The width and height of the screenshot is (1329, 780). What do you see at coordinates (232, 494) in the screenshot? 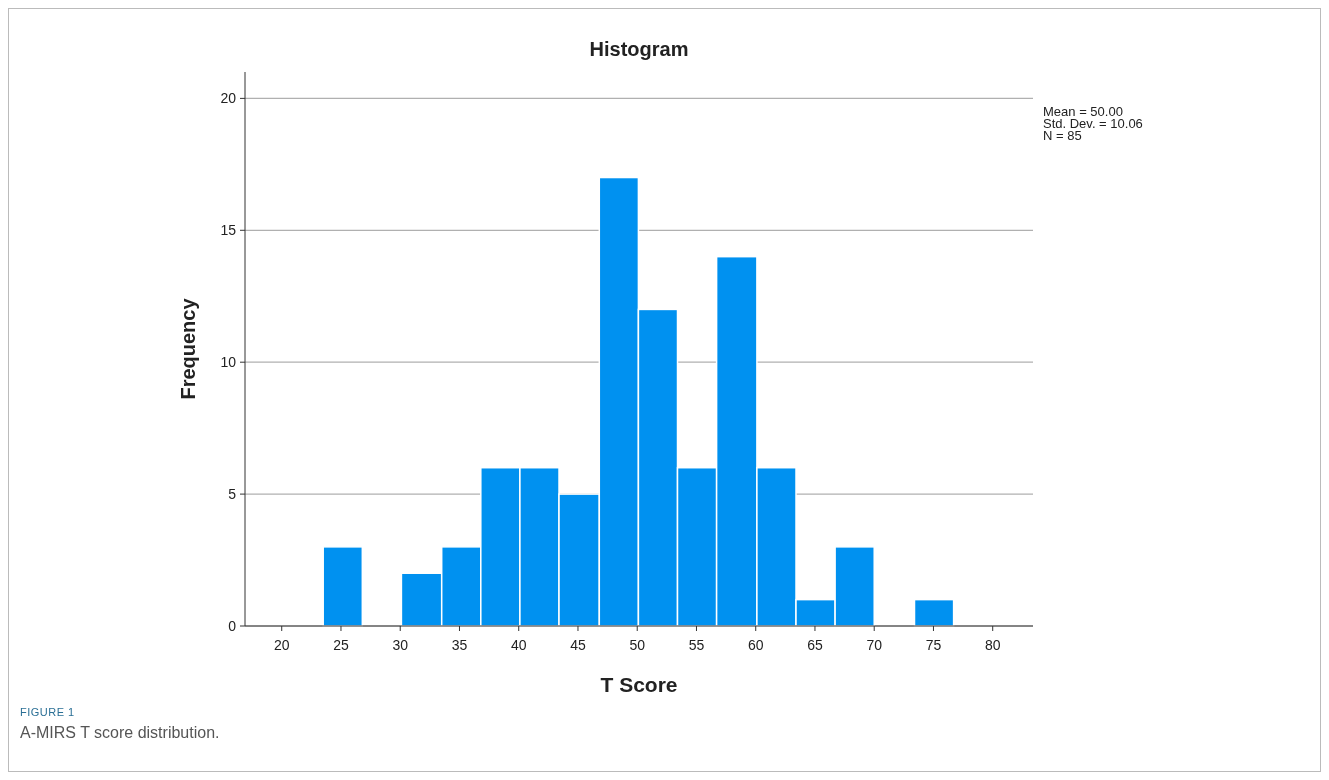
I see `y-tick-label: 5` at bounding box center [232, 494].